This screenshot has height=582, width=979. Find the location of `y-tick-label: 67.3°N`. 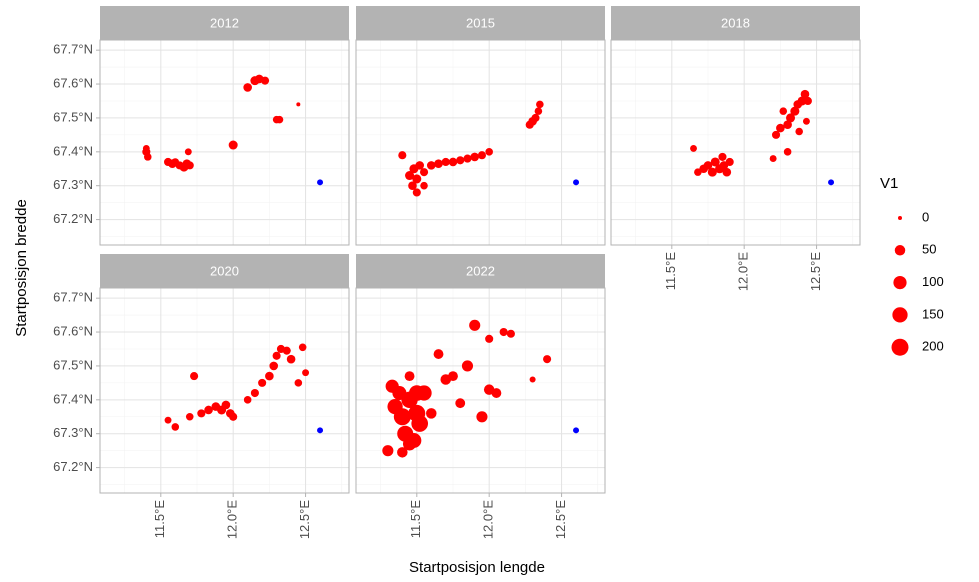

y-tick-label: 67.3°N is located at coordinates (73, 432).